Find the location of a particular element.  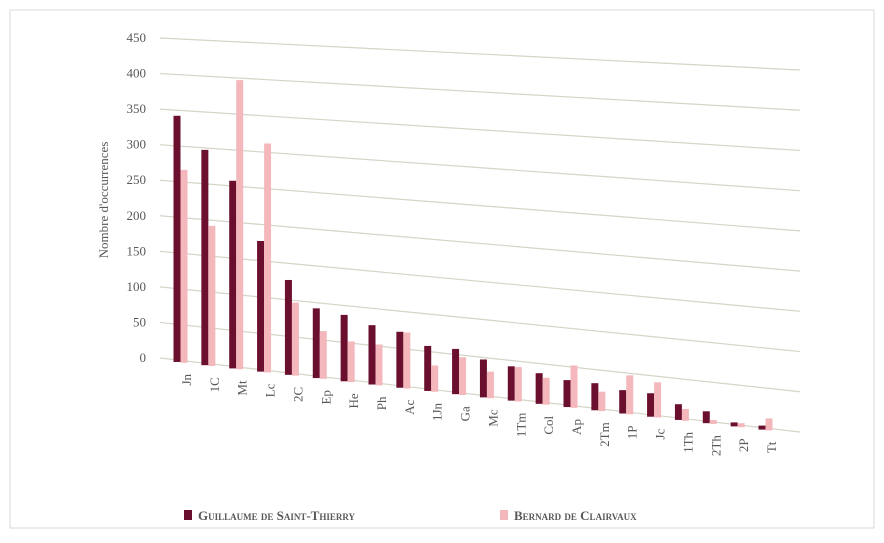

x-tick-label: Tt is located at coordinates (771, 447).